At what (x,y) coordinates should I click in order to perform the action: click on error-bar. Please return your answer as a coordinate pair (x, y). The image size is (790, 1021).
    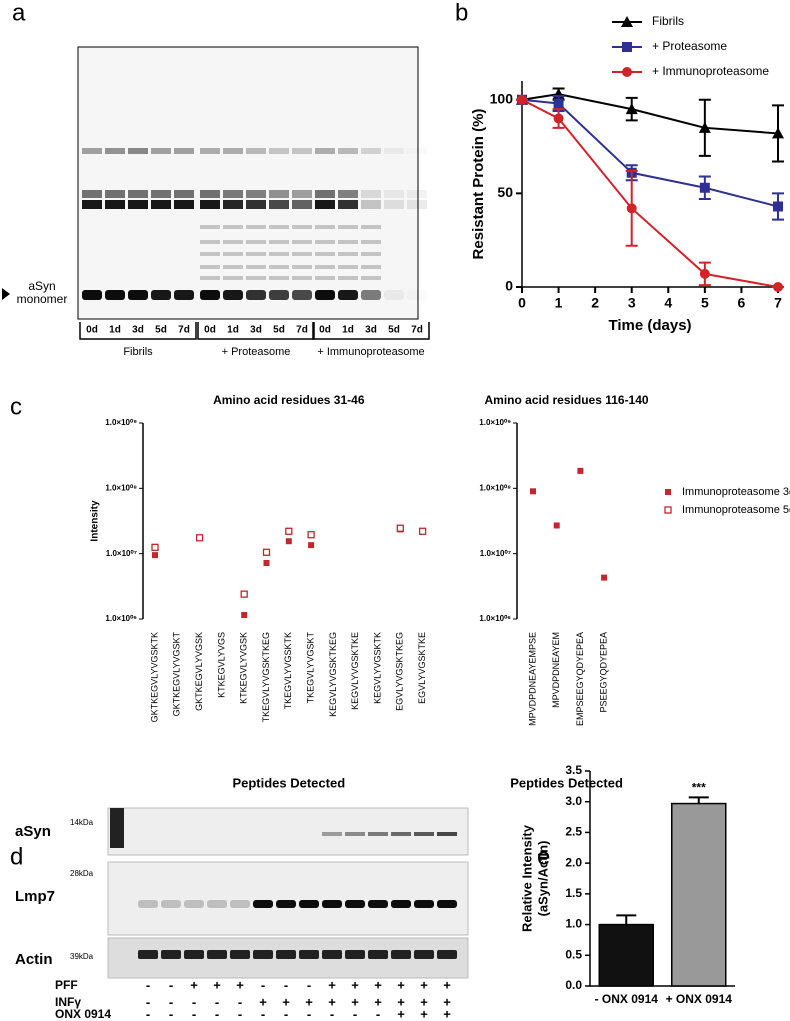
    Looking at the image, I should click on (626, 919).